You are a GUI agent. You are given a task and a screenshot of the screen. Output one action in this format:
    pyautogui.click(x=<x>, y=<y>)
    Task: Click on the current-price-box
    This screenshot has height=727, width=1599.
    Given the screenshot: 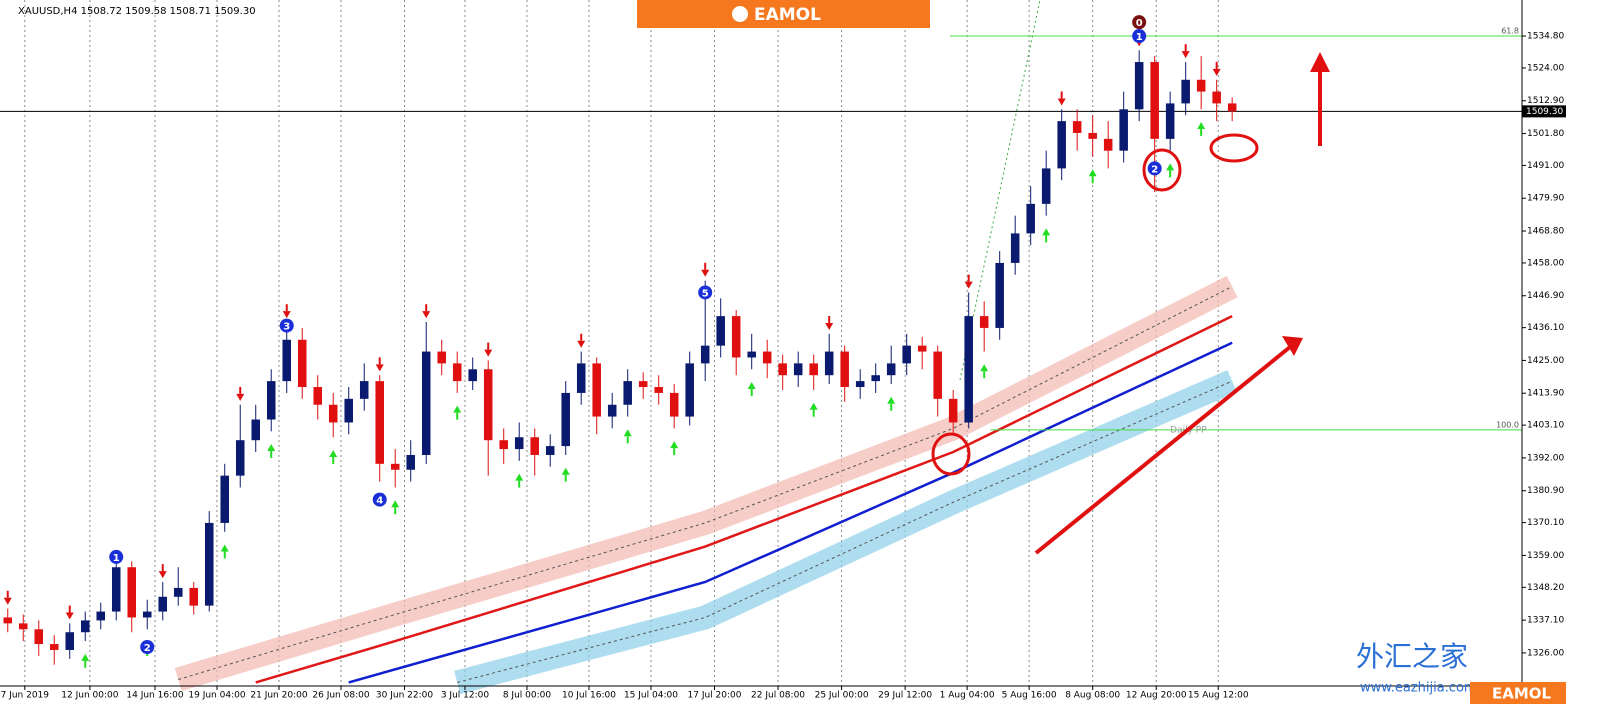 What is the action you would take?
    pyautogui.click(x=1544, y=111)
    